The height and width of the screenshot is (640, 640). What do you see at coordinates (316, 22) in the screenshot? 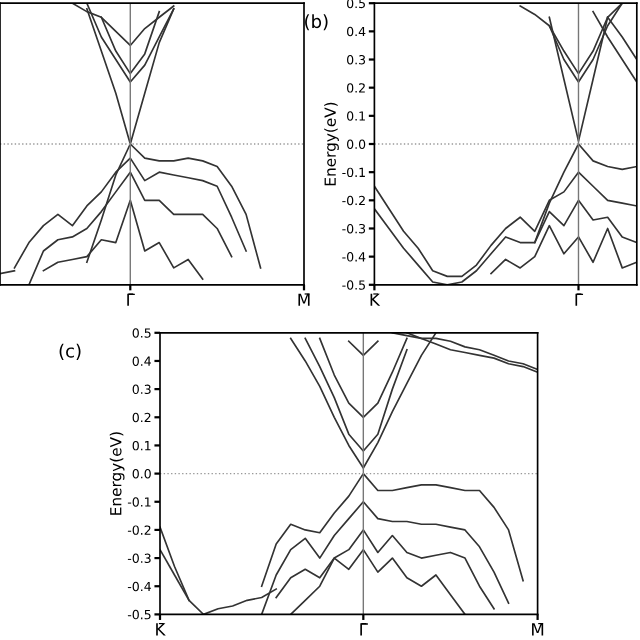
I see `text: (b)` at bounding box center [316, 22].